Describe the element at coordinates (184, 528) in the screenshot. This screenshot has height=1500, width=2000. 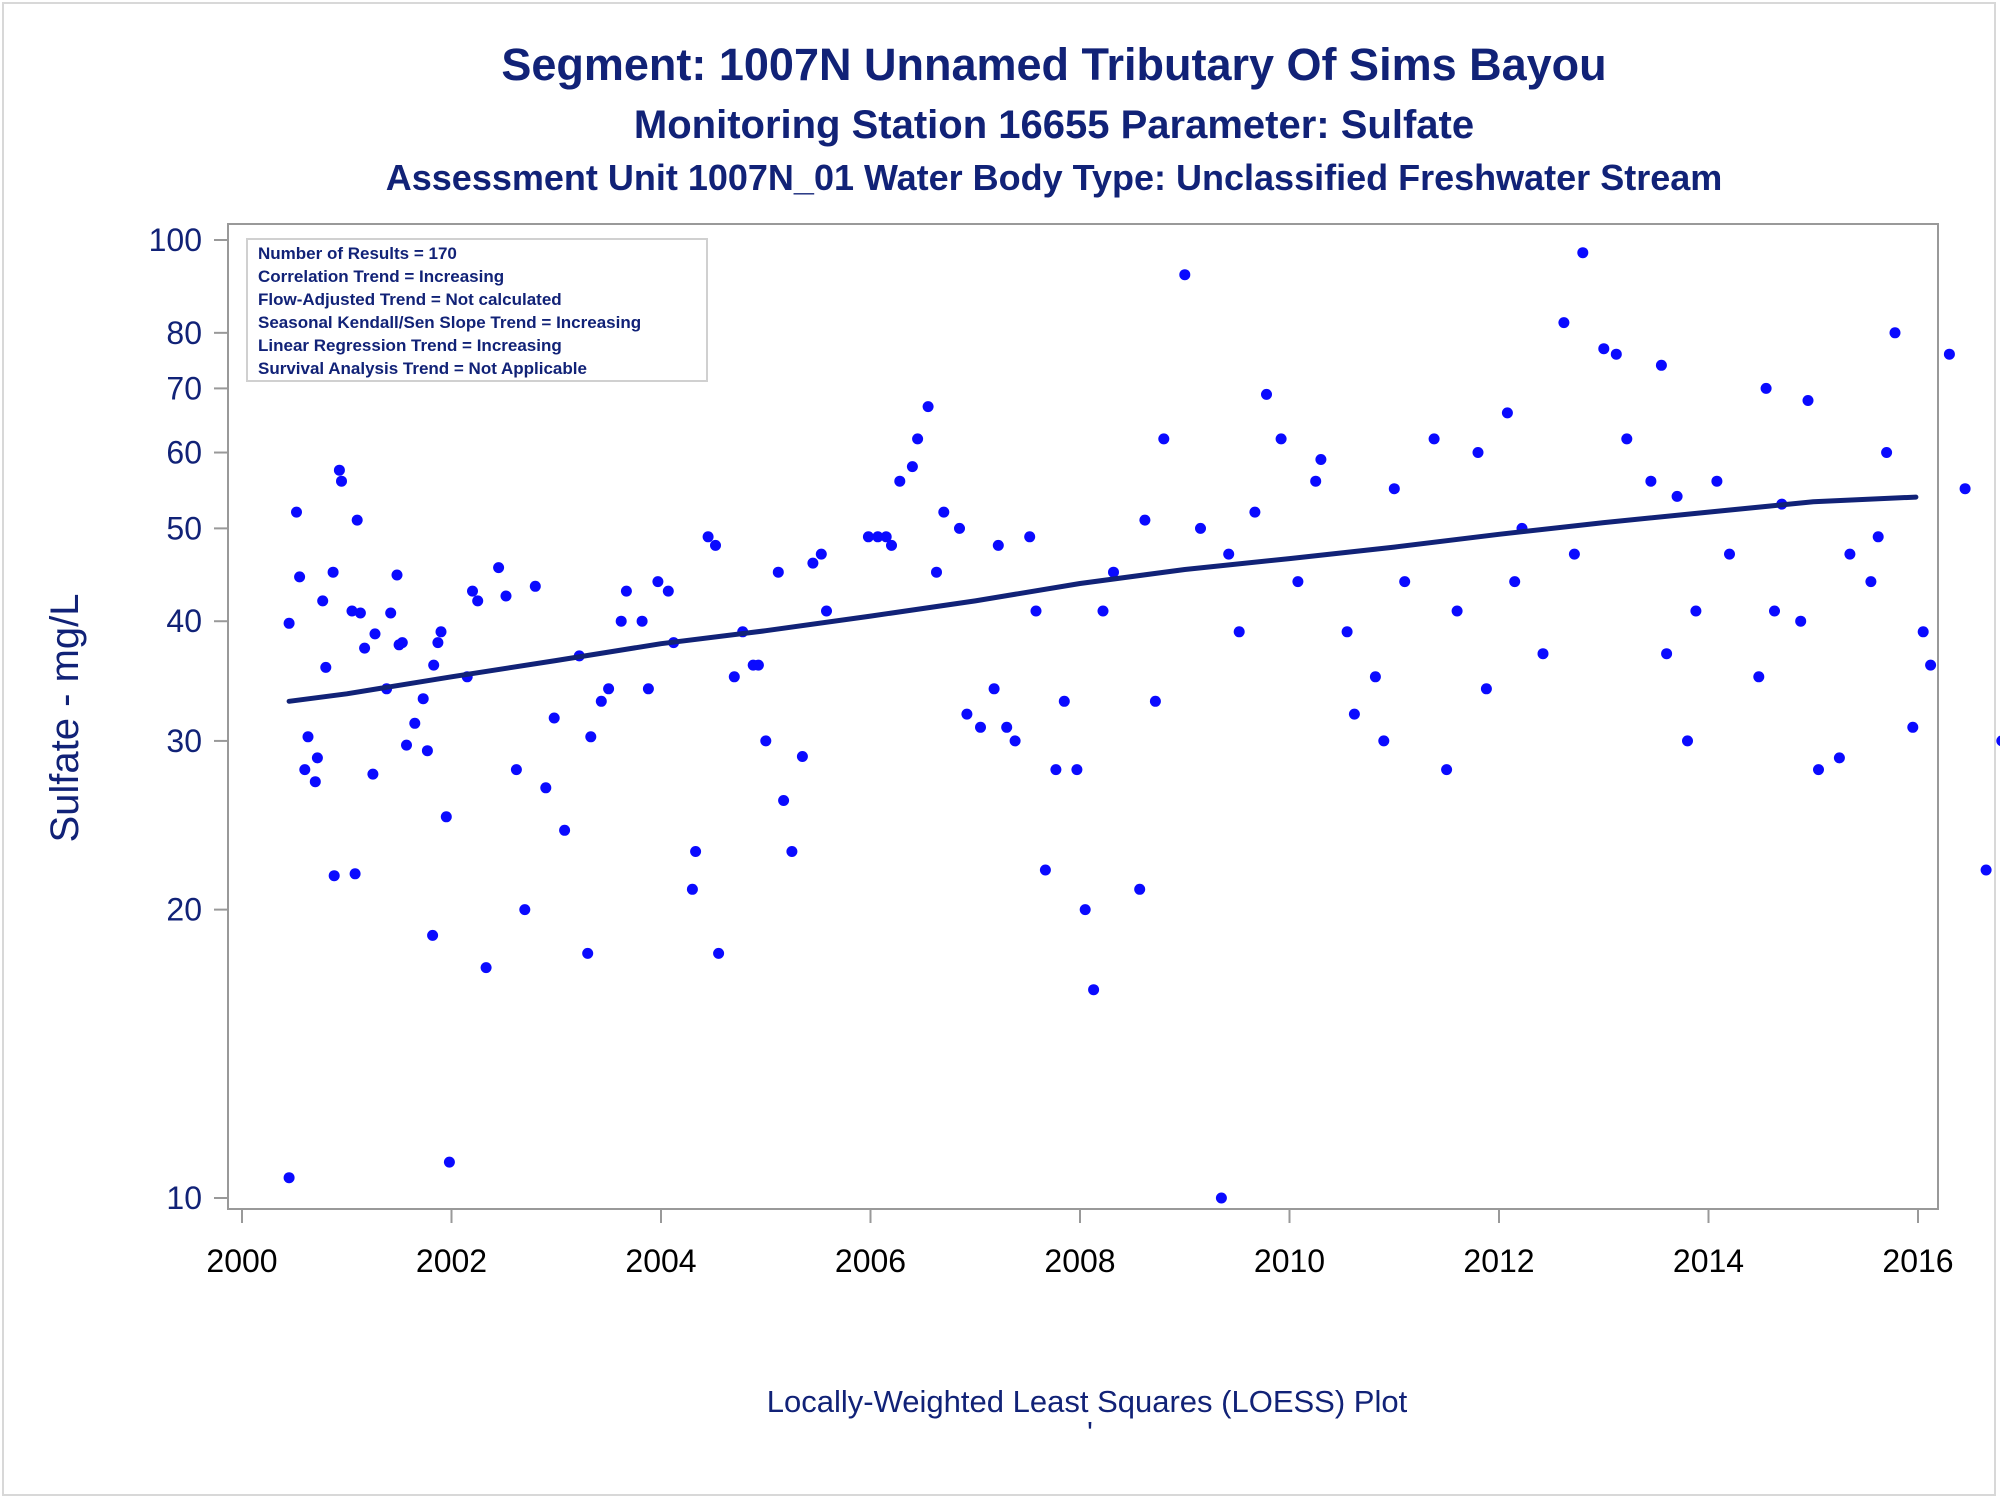
I see `y-tick-label: 50` at that location.